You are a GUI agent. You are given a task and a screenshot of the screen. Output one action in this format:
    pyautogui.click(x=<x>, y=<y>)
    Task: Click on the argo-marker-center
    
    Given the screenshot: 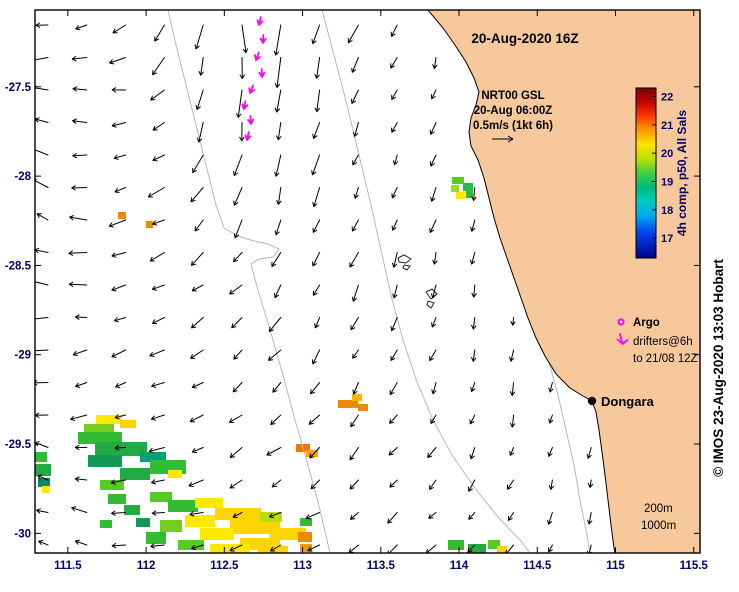 What is the action you would take?
    pyautogui.click(x=621, y=322)
    